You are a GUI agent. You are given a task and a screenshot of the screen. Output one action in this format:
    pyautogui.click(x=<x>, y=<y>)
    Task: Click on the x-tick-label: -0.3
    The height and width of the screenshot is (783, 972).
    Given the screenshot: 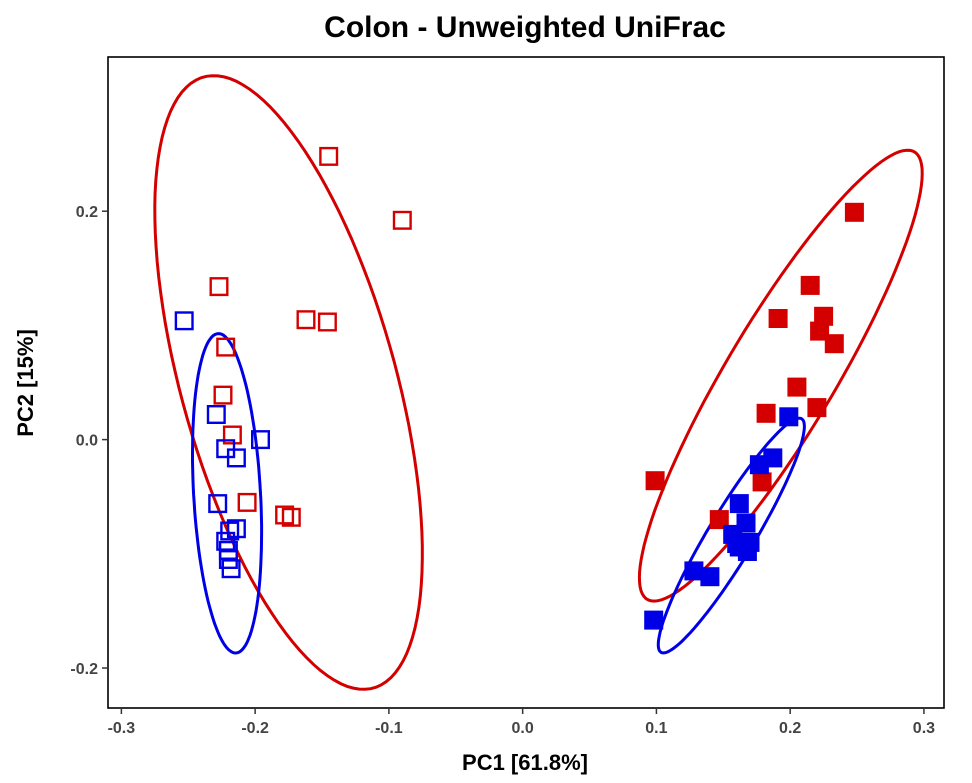 What is the action you would take?
    pyautogui.click(x=122, y=728)
    